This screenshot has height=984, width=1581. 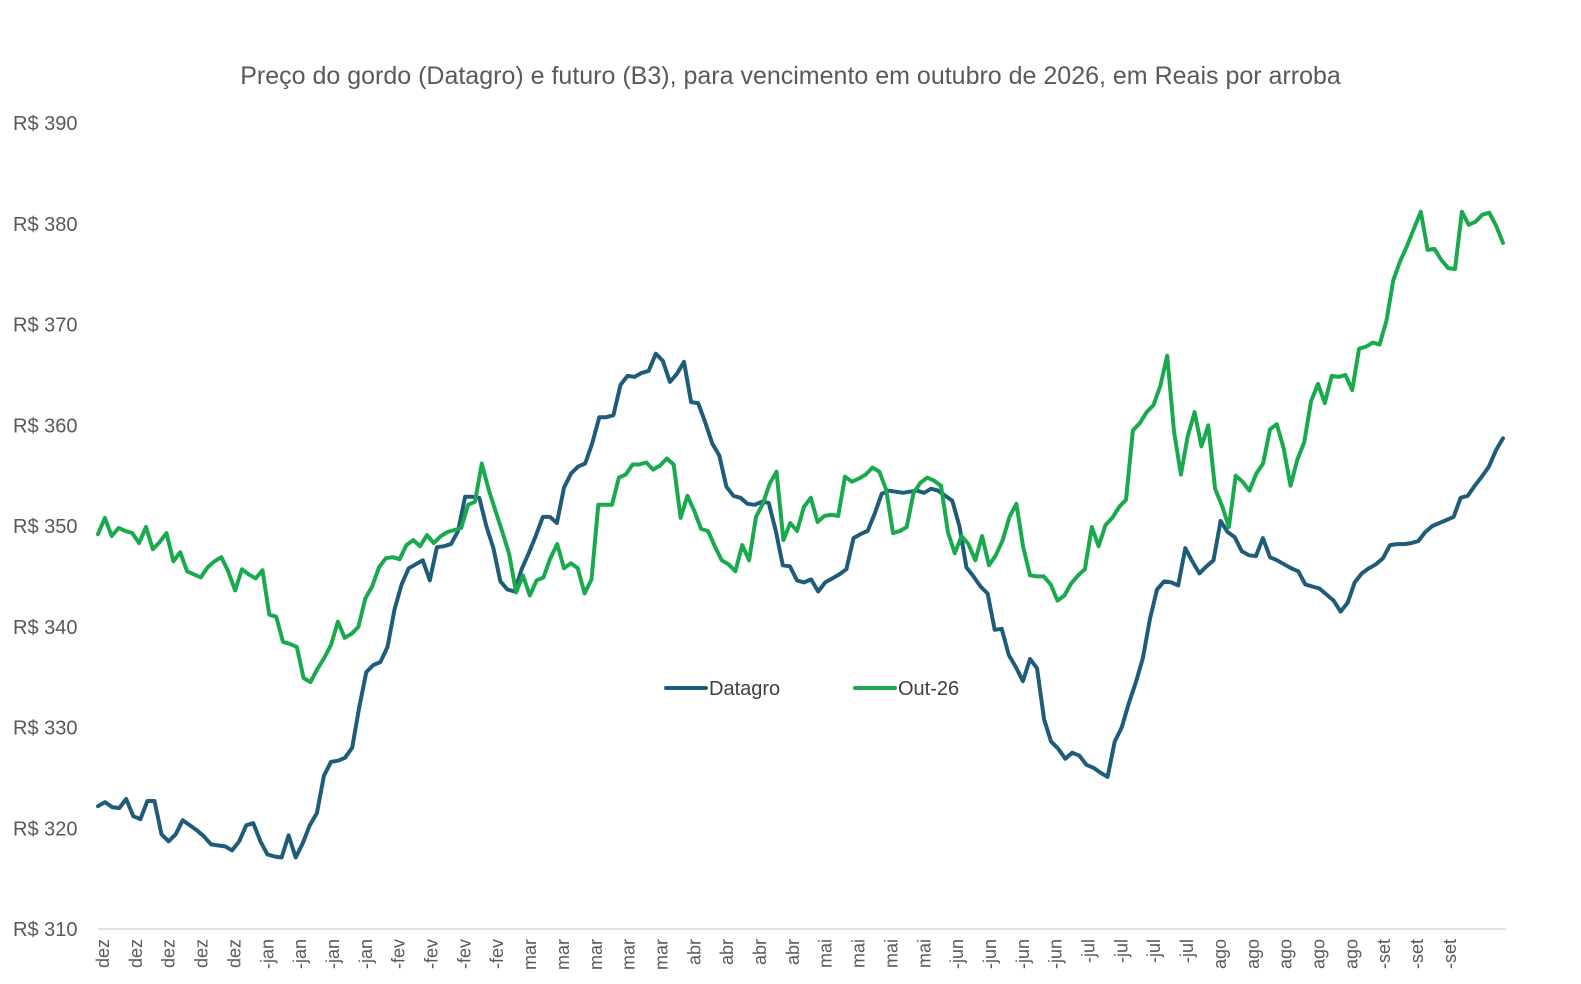 I want to click on y-tick-label: R$ 390, so click(x=45, y=124).